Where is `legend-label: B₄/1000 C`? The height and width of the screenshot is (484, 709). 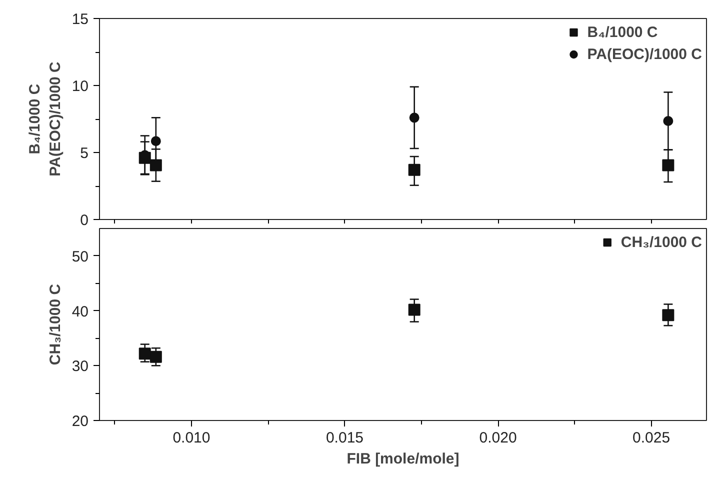
legend-label: B₄/1000 C is located at coordinates (622, 32).